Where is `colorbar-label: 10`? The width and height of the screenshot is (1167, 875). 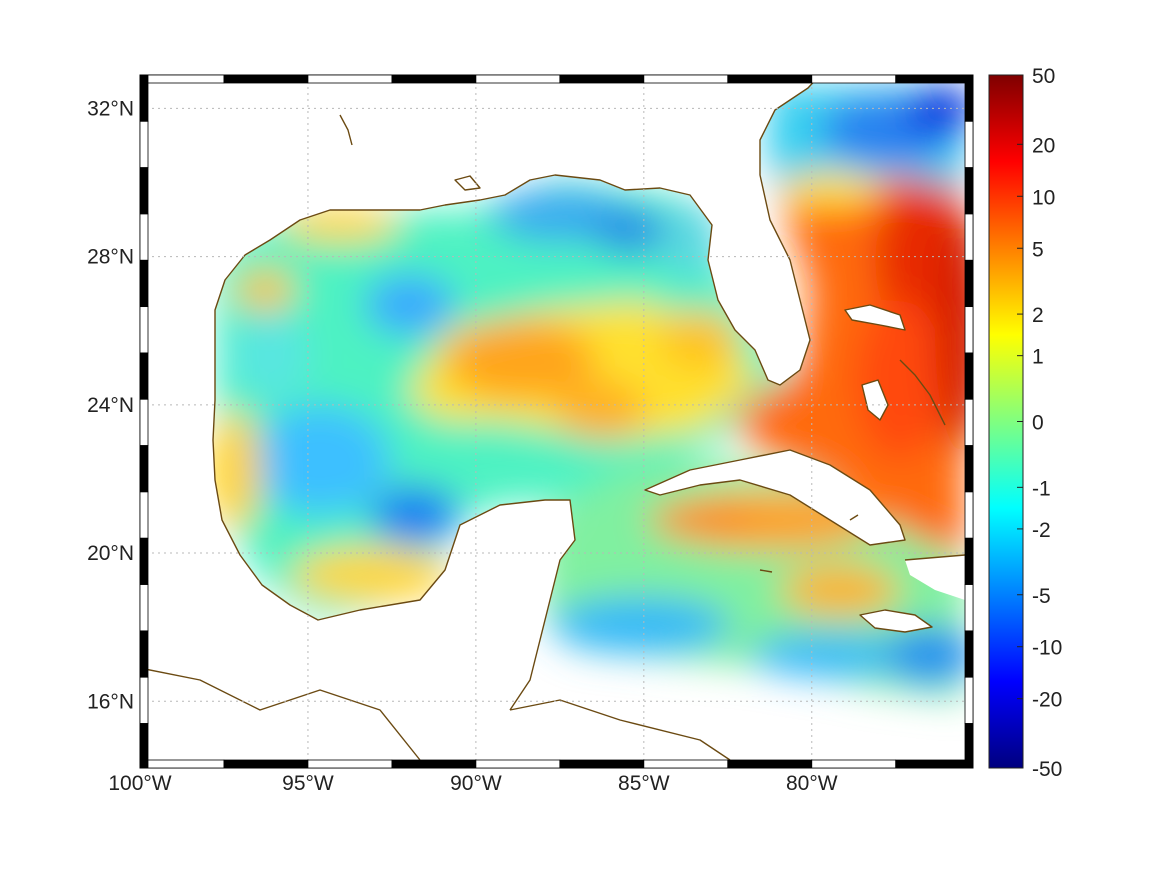
colorbar-label: 10 is located at coordinates (1043, 197).